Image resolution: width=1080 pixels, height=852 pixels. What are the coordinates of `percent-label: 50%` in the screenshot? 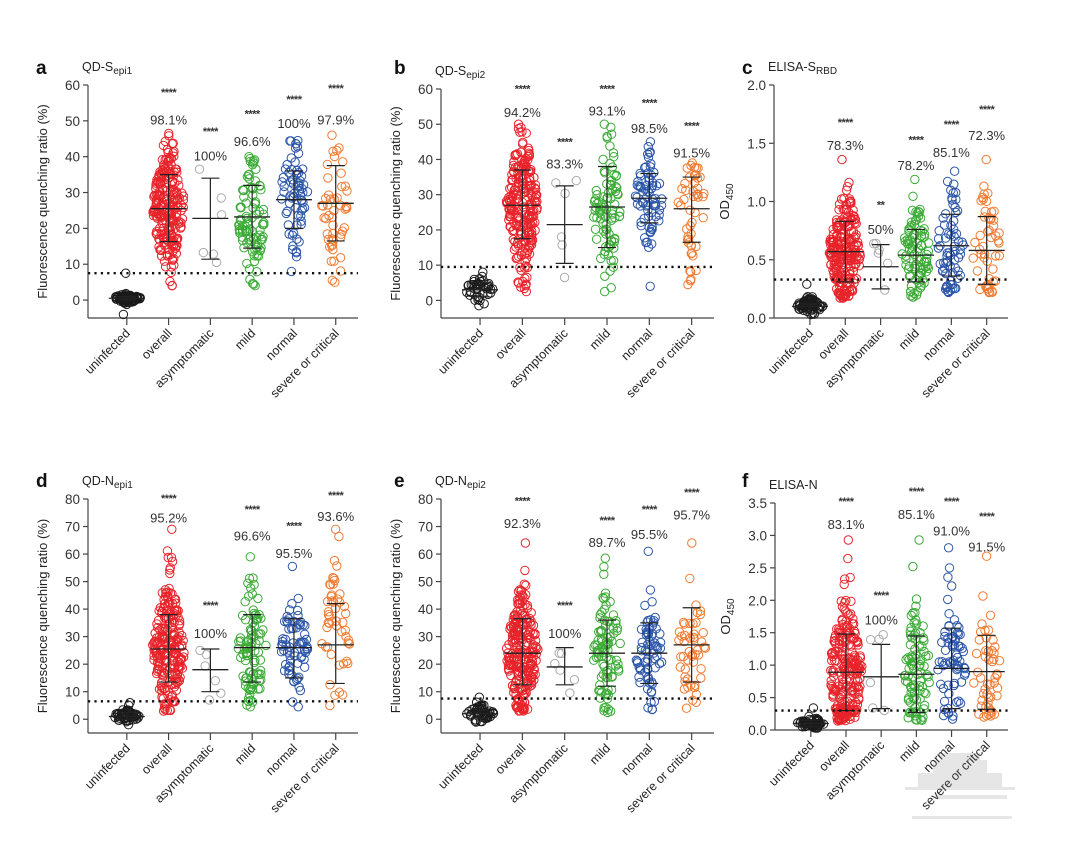 It's located at (881, 229).